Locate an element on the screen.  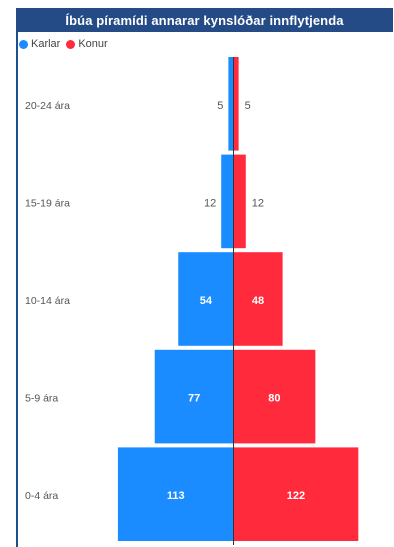
value-label-female-20-24: 5 is located at coordinates (248, 106).